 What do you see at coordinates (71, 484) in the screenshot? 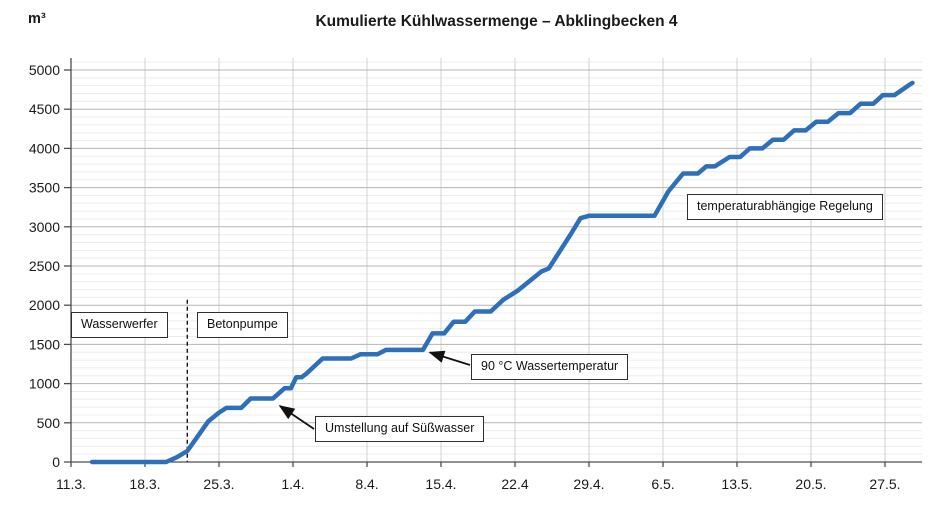
I see `x-tick-label: 11.3.` at bounding box center [71, 484].